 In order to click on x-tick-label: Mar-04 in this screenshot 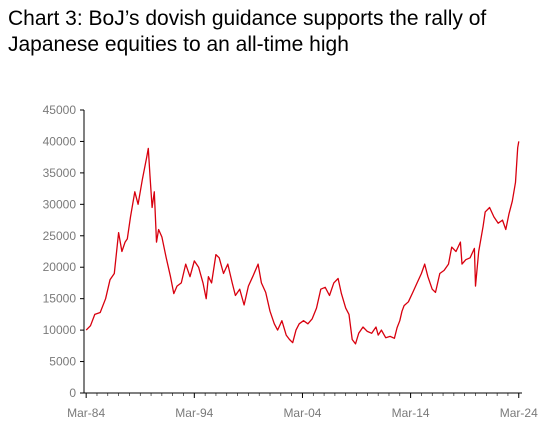, I will do `click(302, 413)`.